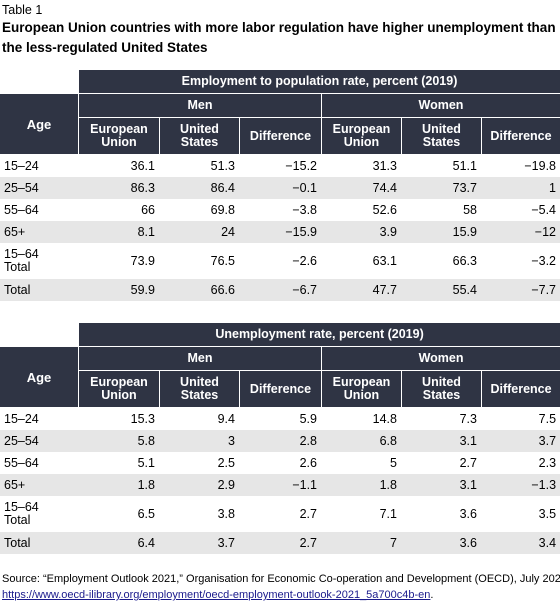  What do you see at coordinates (199, 359) in the screenshot?
I see `men-header: Men` at bounding box center [199, 359].